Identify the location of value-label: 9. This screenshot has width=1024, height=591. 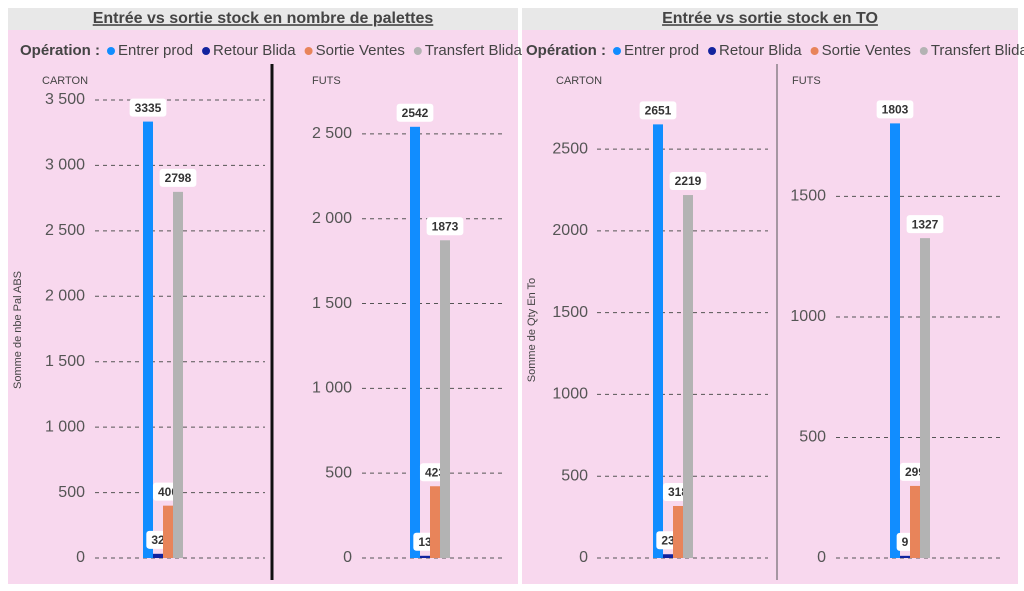
(905, 542).